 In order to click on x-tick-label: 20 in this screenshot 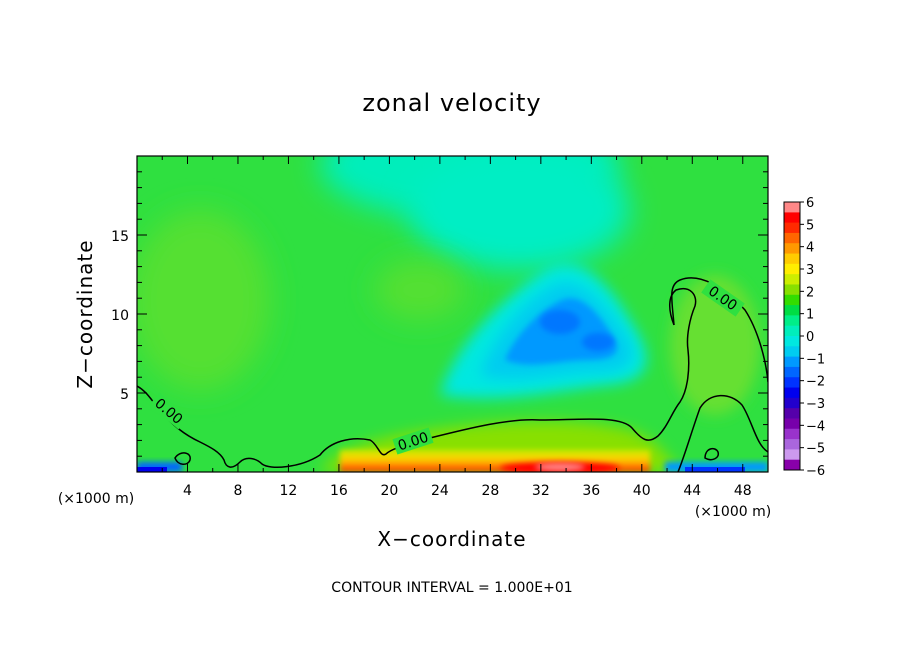, I will do `click(389, 491)`.